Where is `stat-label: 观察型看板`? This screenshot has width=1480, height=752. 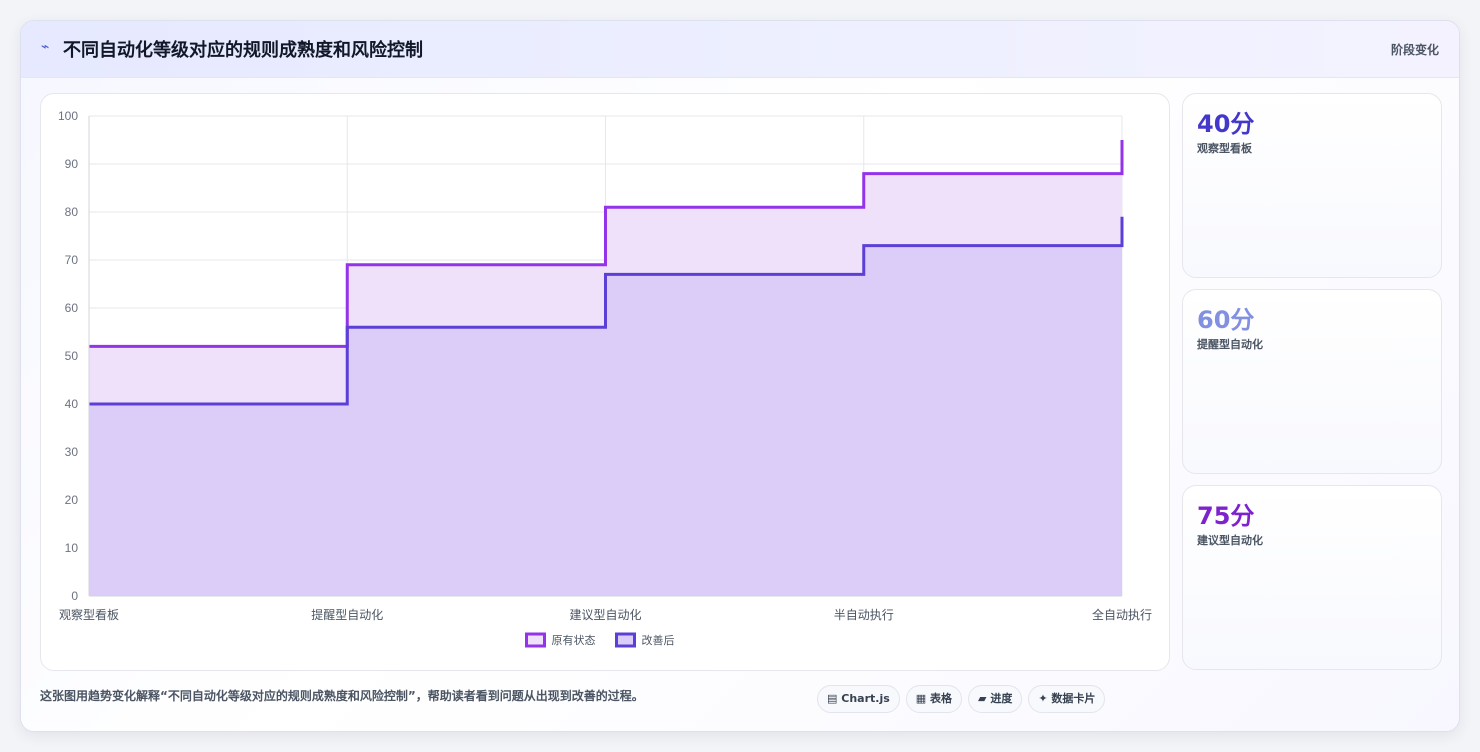
stat-label: 观察型看板 is located at coordinates (1224, 148).